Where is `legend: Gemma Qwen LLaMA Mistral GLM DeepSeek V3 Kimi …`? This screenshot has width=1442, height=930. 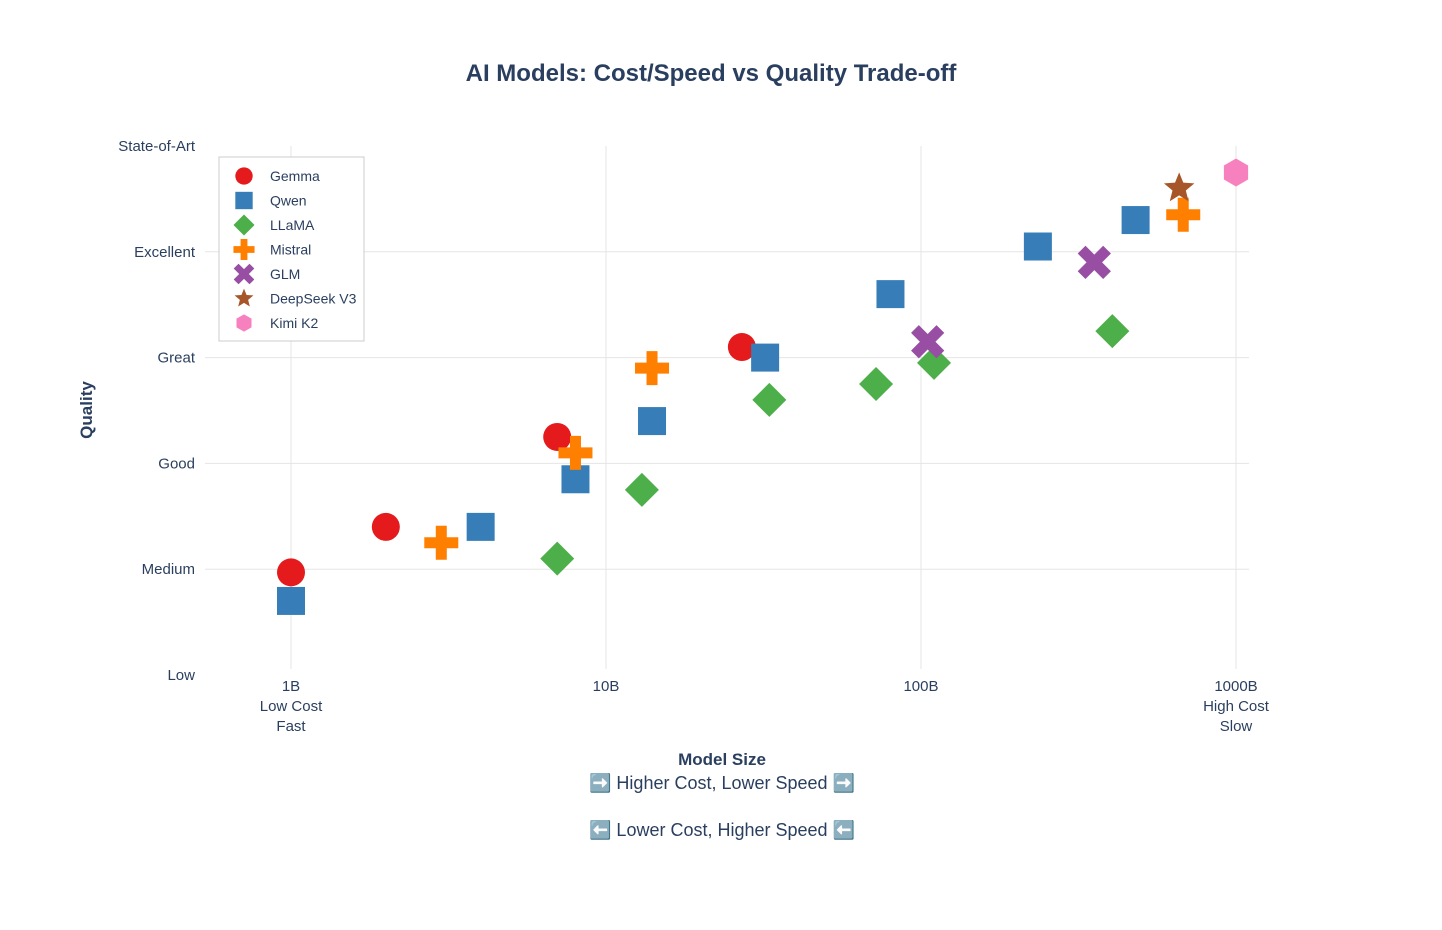
legend: Gemma Qwen LLaMA Mistral GLM DeepSeek V3 Kimi … is located at coordinates (291, 249).